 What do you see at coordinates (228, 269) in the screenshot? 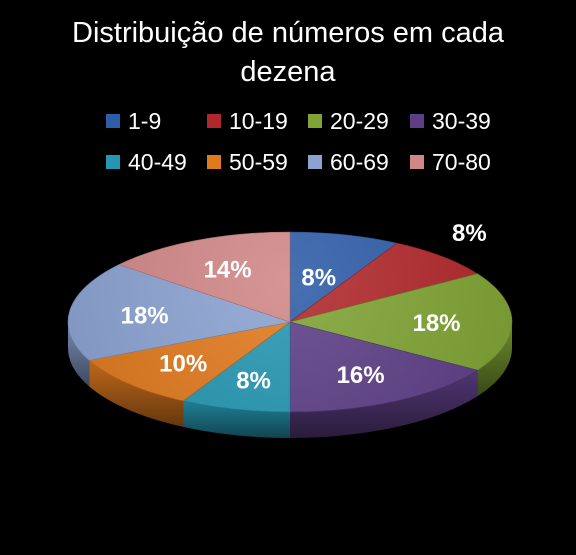
I see `data-label-70-80: 14%` at bounding box center [228, 269].